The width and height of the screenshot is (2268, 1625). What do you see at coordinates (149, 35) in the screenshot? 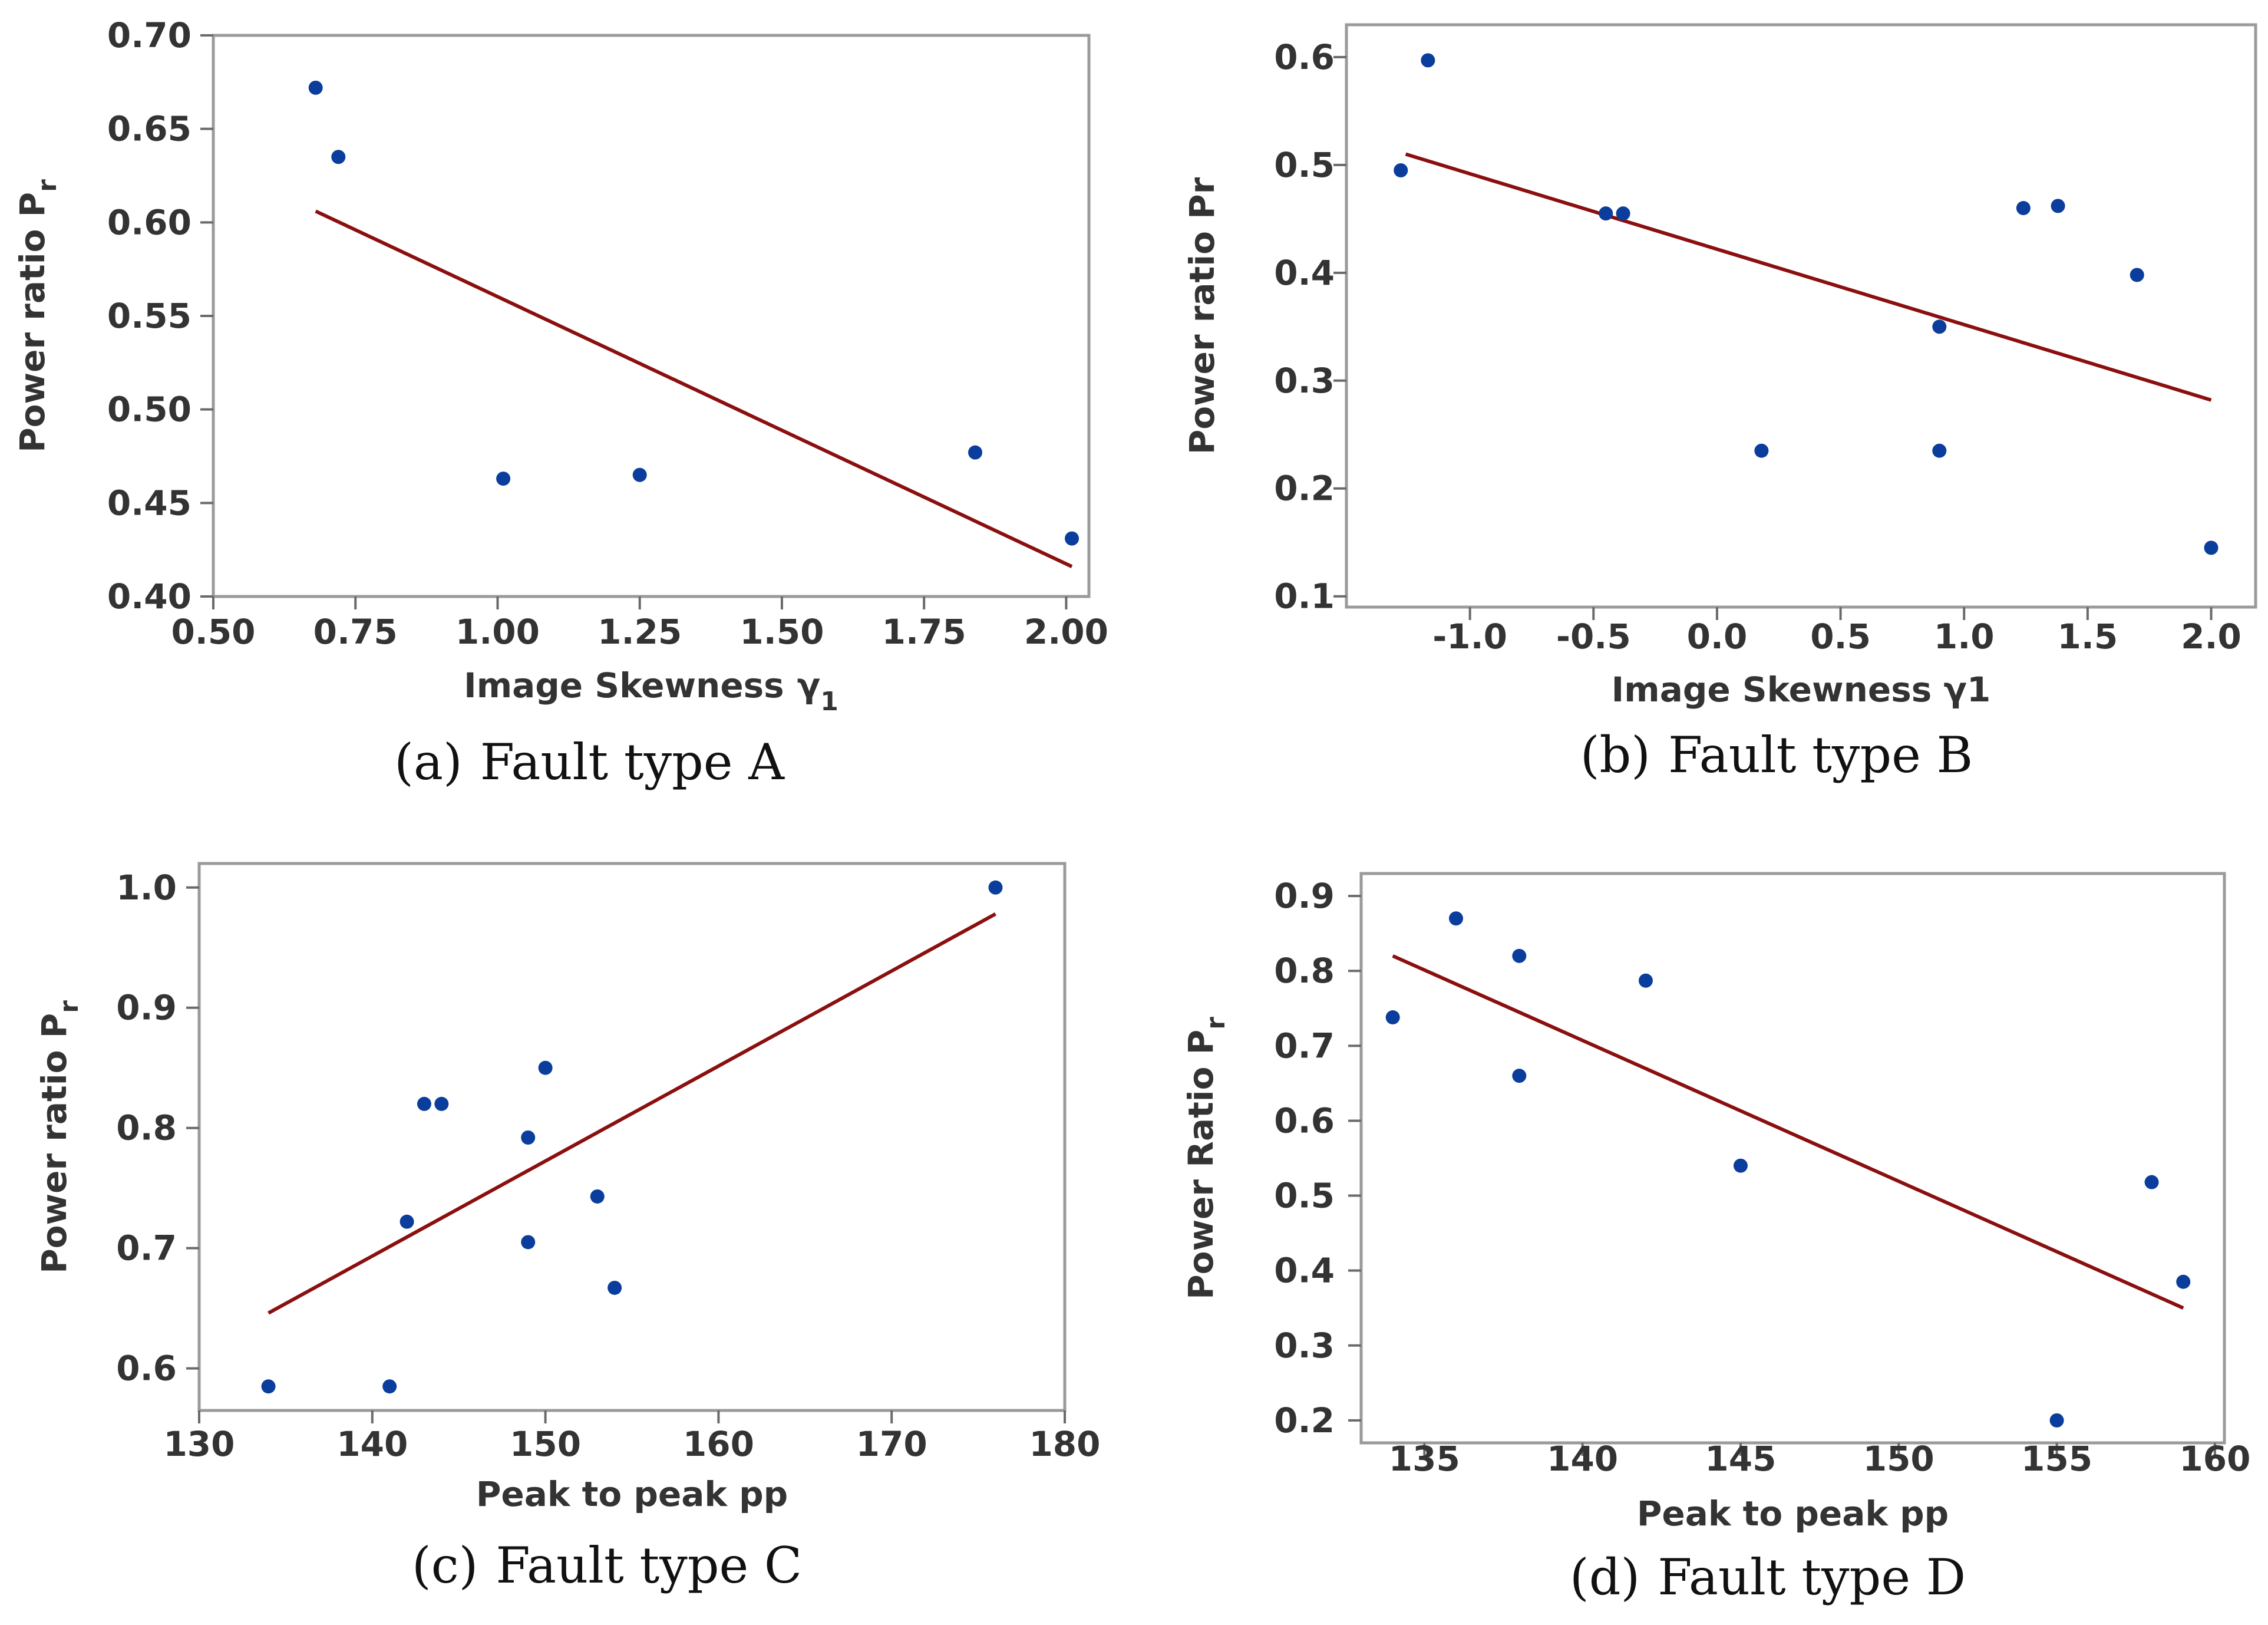
I see `panel-a-y-tick-label: 0.70` at bounding box center [149, 35].